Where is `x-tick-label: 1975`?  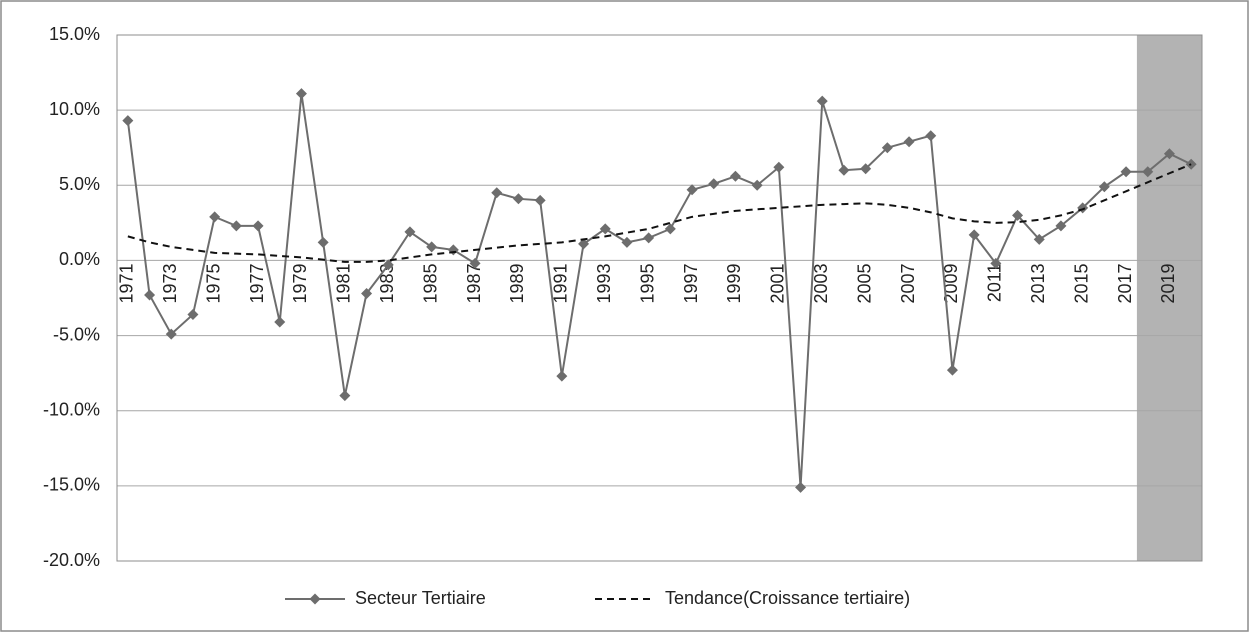
x-tick-label: 1975 is located at coordinates (213, 283).